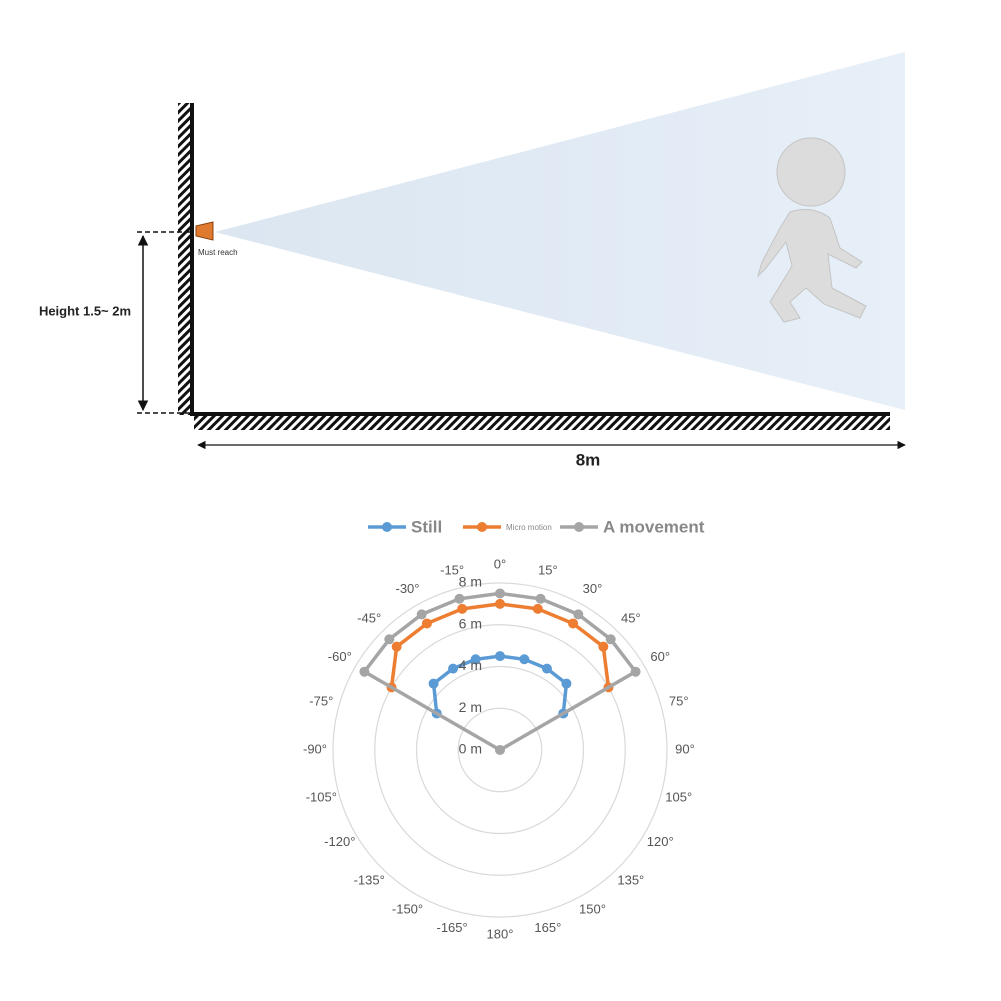 Image resolution: width=1001 pixels, height=1001 pixels. What do you see at coordinates (654, 526) in the screenshot?
I see `legend-label: A movement` at bounding box center [654, 526].